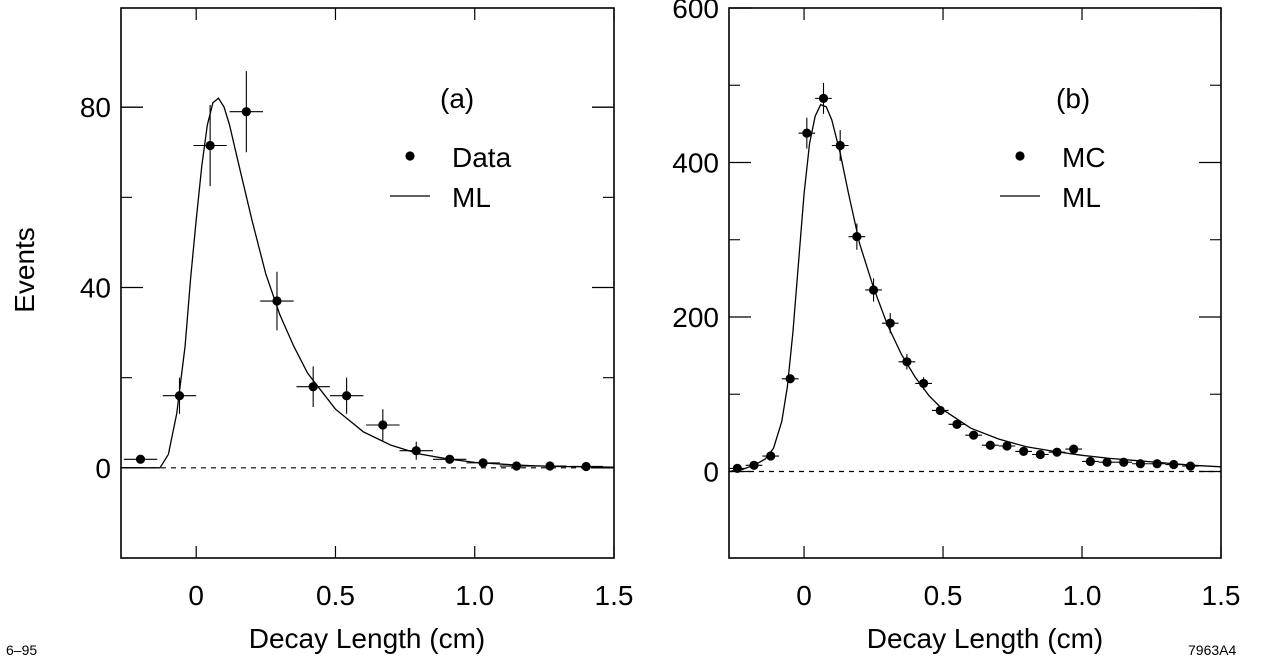  What do you see at coordinates (695, 12) in the screenshot?
I see `y-tick-label: 600` at bounding box center [695, 12].